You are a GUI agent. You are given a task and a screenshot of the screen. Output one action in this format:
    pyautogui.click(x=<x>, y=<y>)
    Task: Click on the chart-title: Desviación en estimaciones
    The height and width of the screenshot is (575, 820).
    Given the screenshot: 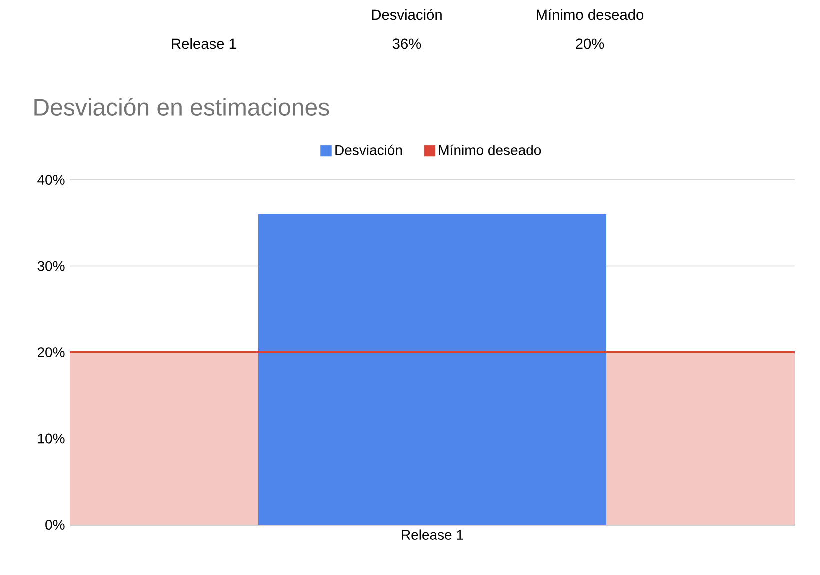 What is the action you would take?
    pyautogui.click(x=182, y=107)
    